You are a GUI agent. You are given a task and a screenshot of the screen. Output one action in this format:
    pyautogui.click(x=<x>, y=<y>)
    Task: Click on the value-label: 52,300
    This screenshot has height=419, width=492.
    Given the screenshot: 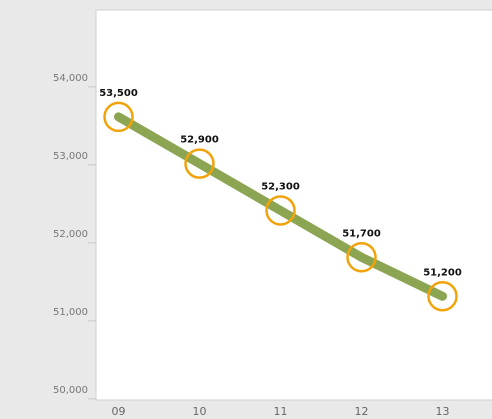 What is the action you would take?
    pyautogui.click(x=280, y=186)
    